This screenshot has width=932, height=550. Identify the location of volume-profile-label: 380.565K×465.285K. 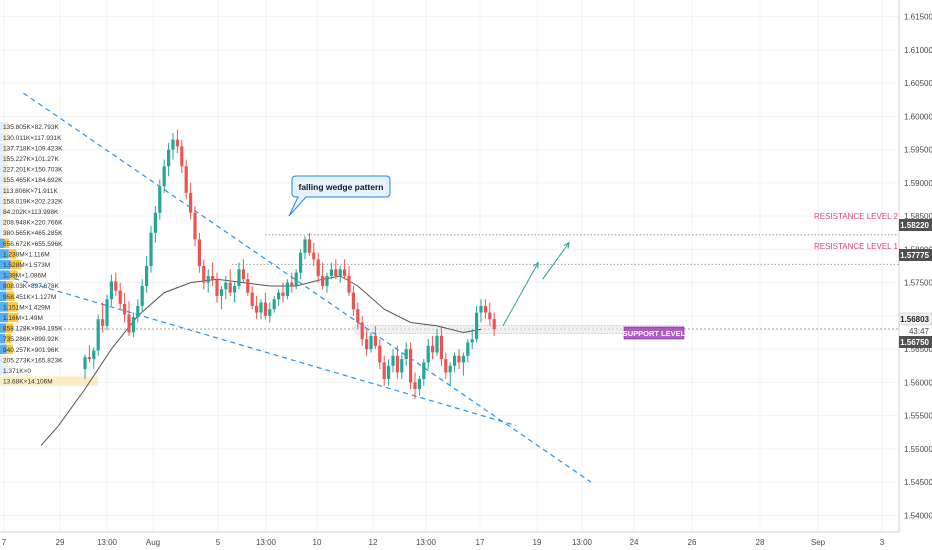
(33, 233).